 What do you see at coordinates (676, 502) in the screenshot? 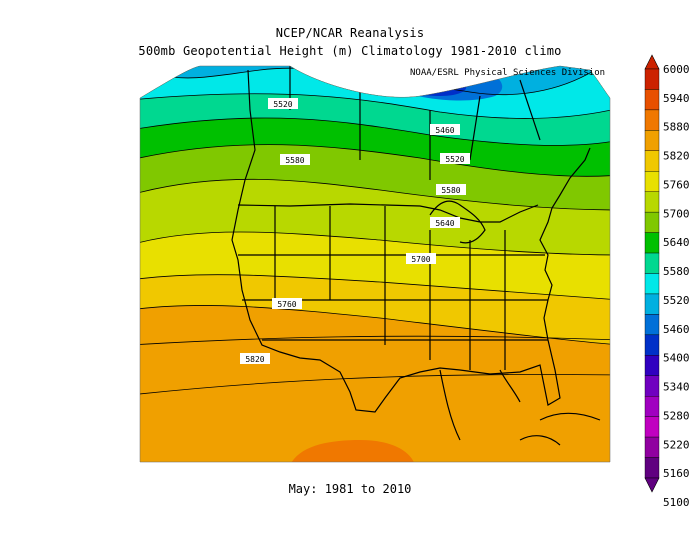
I see `colorbar-label: 5100` at bounding box center [676, 502].